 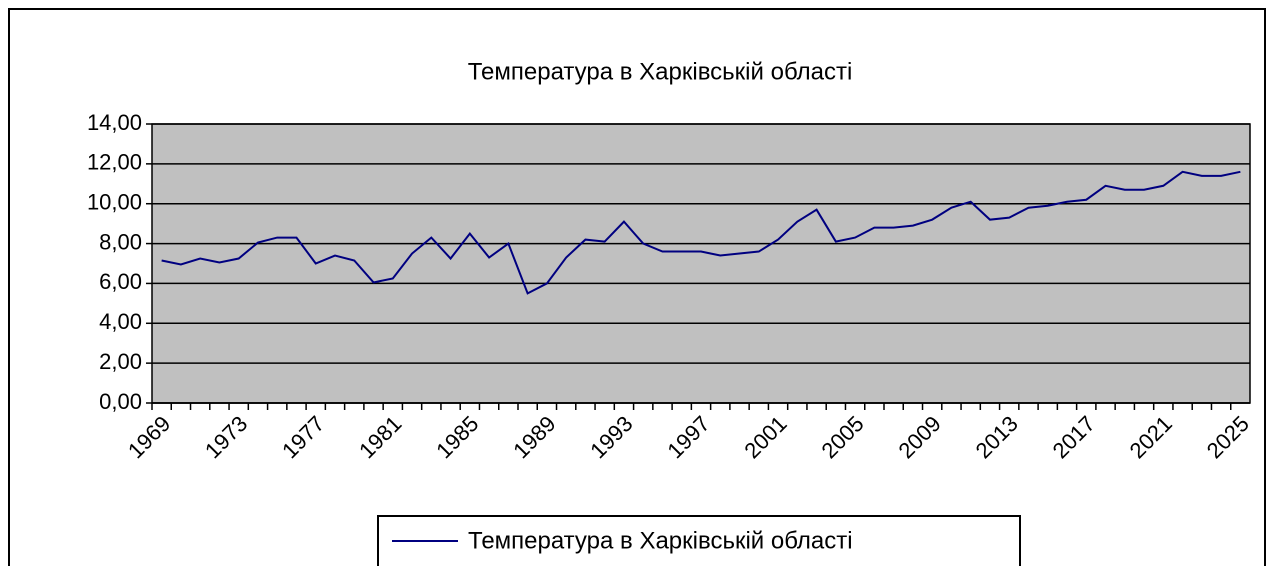 I want to click on y-tick-label: 14,00, so click(x=114, y=122).